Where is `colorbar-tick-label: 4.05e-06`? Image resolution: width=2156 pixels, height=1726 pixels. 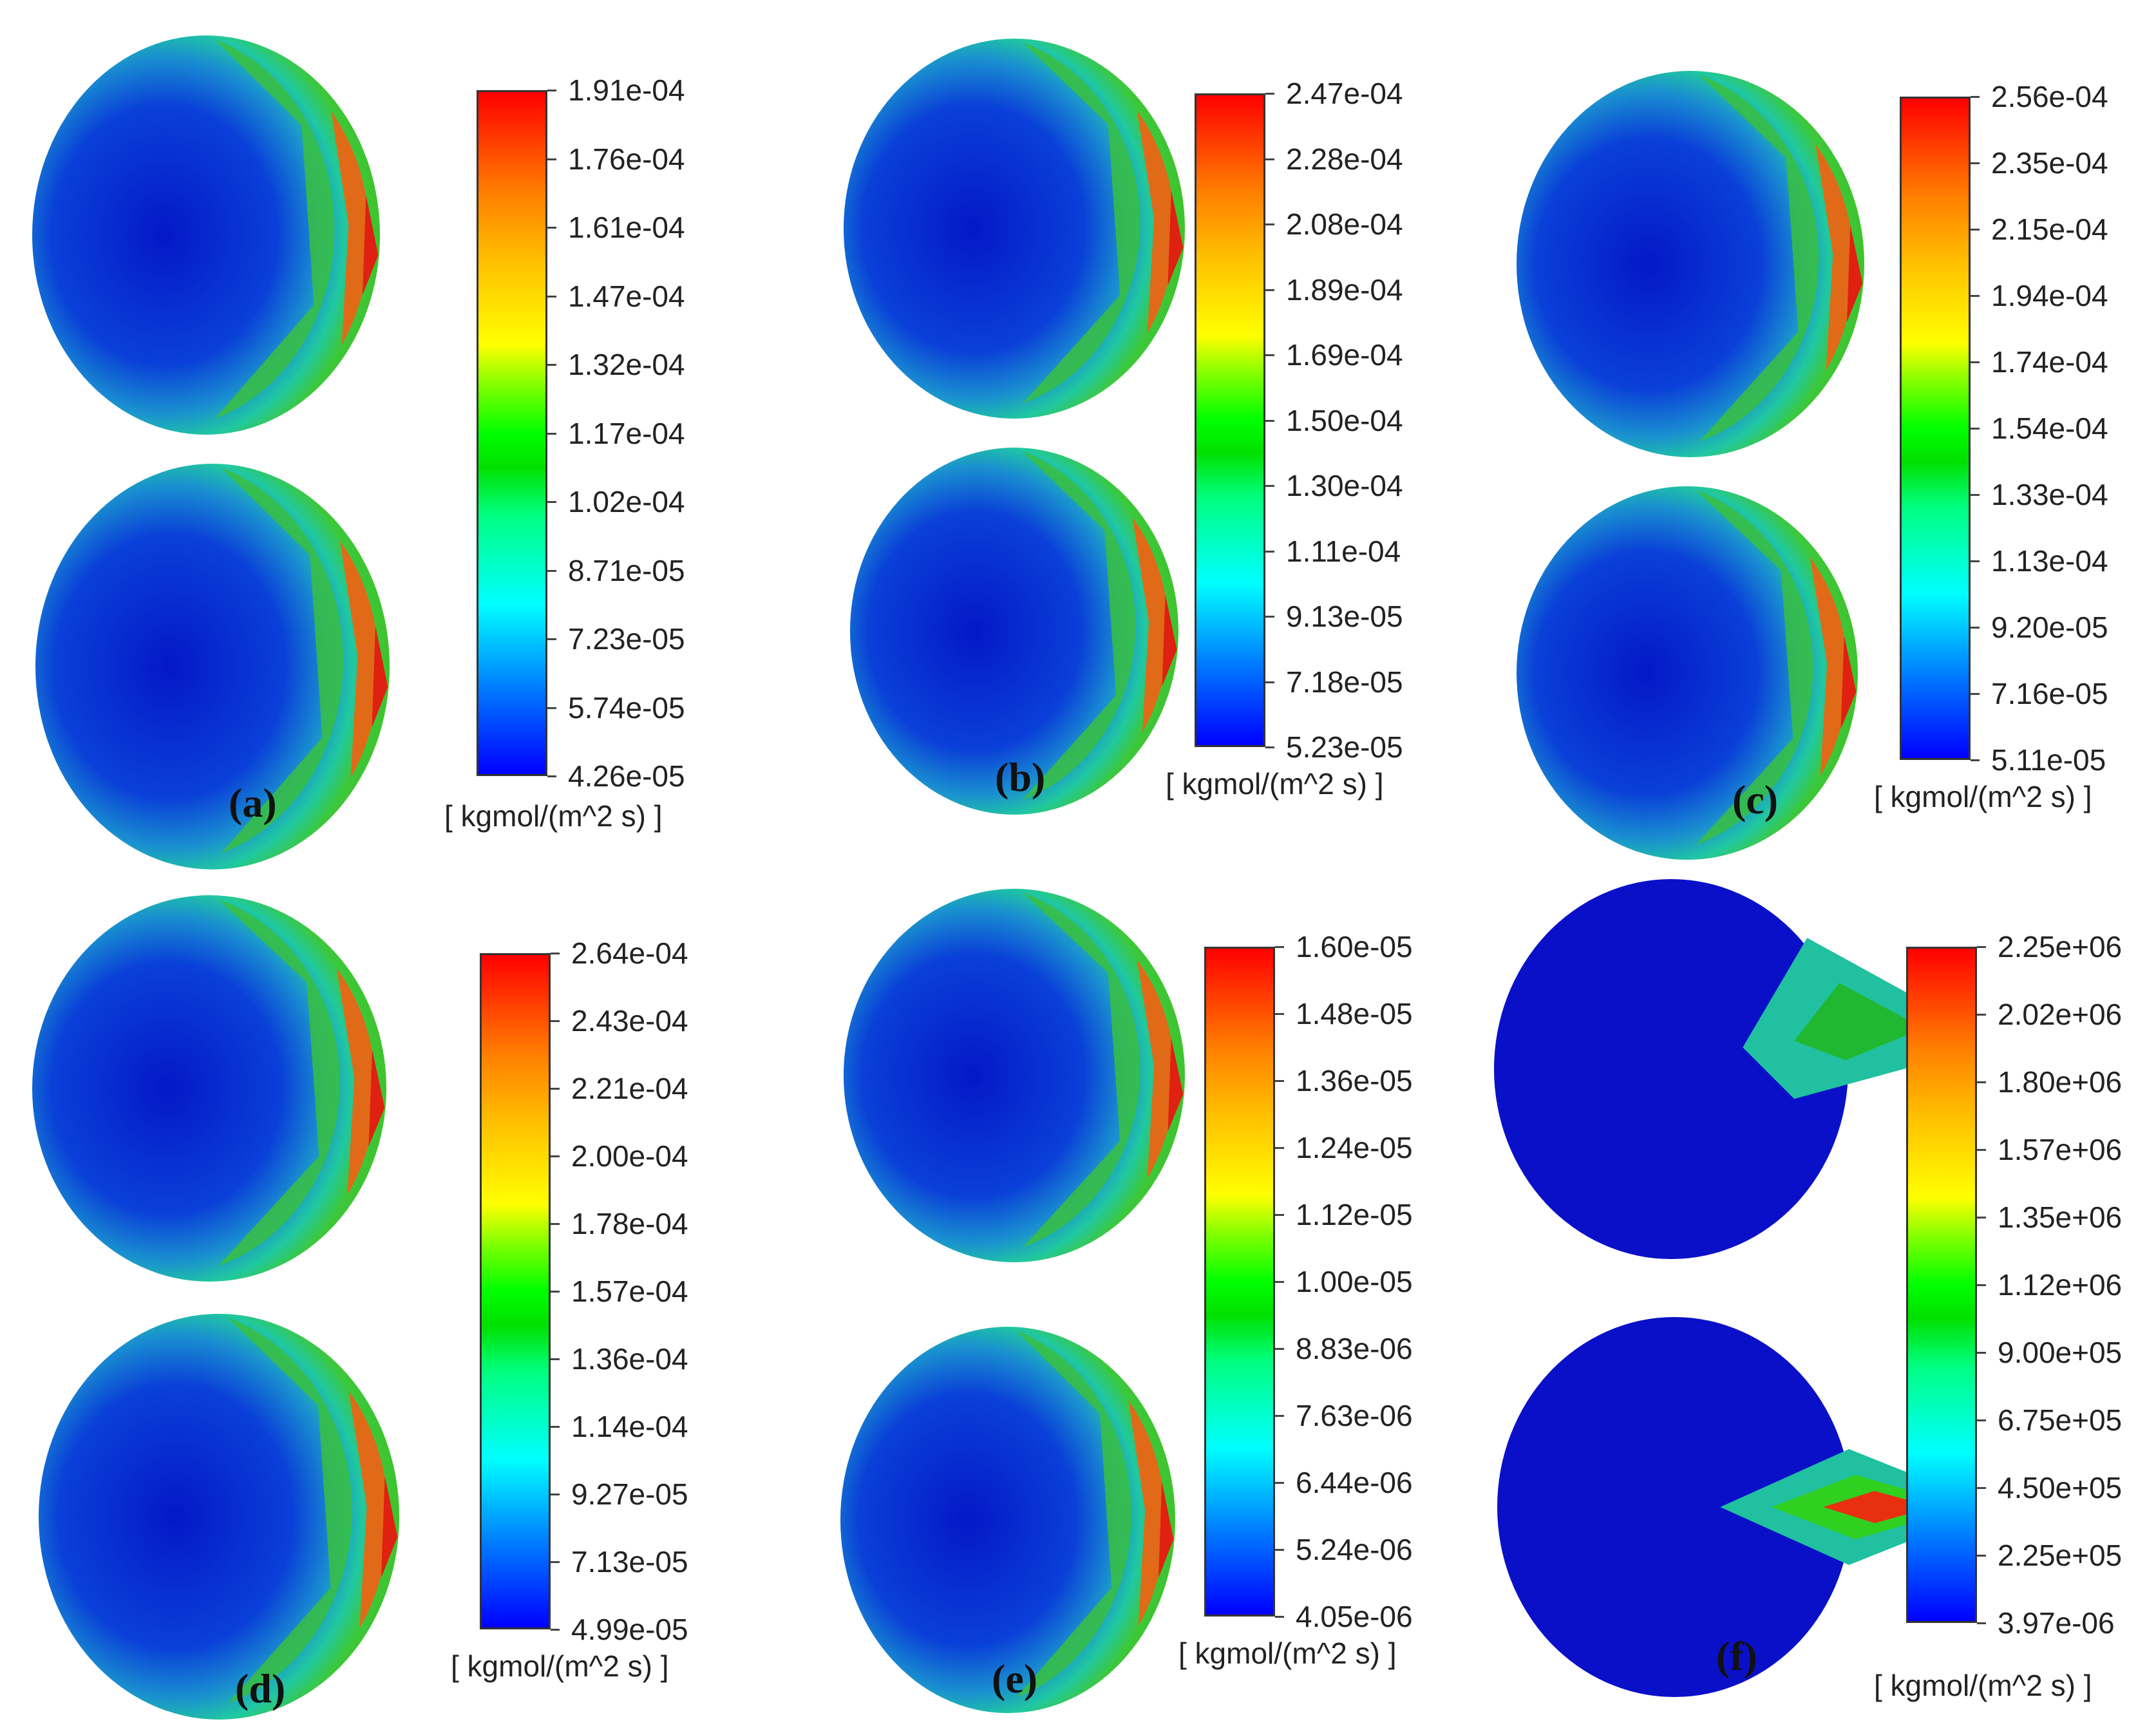 colorbar-tick-label: 4.05e-06 is located at coordinates (1354, 1616).